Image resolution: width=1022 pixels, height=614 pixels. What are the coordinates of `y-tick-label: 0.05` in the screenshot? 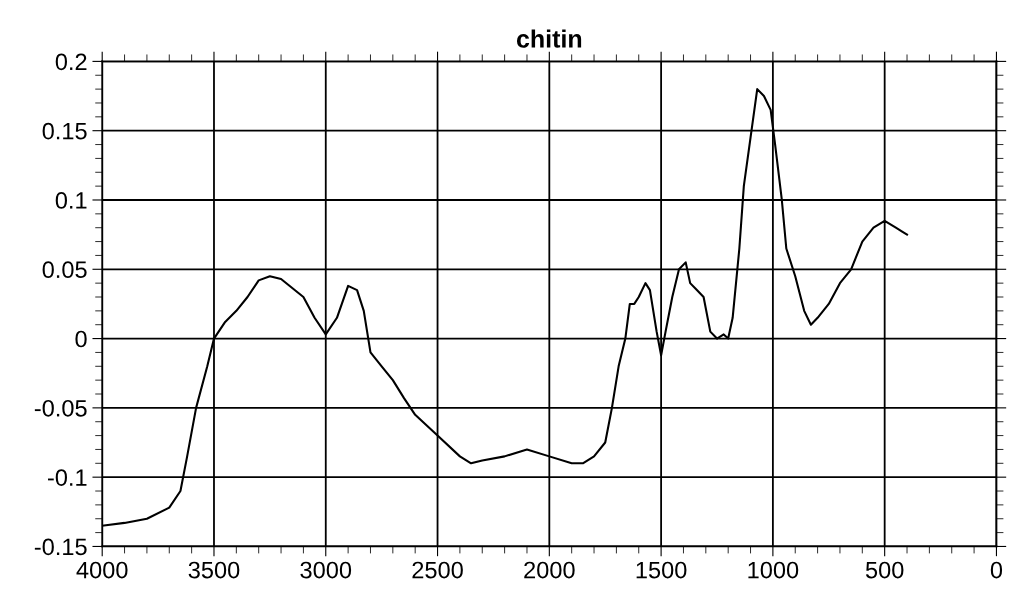 It's located at (64, 270).